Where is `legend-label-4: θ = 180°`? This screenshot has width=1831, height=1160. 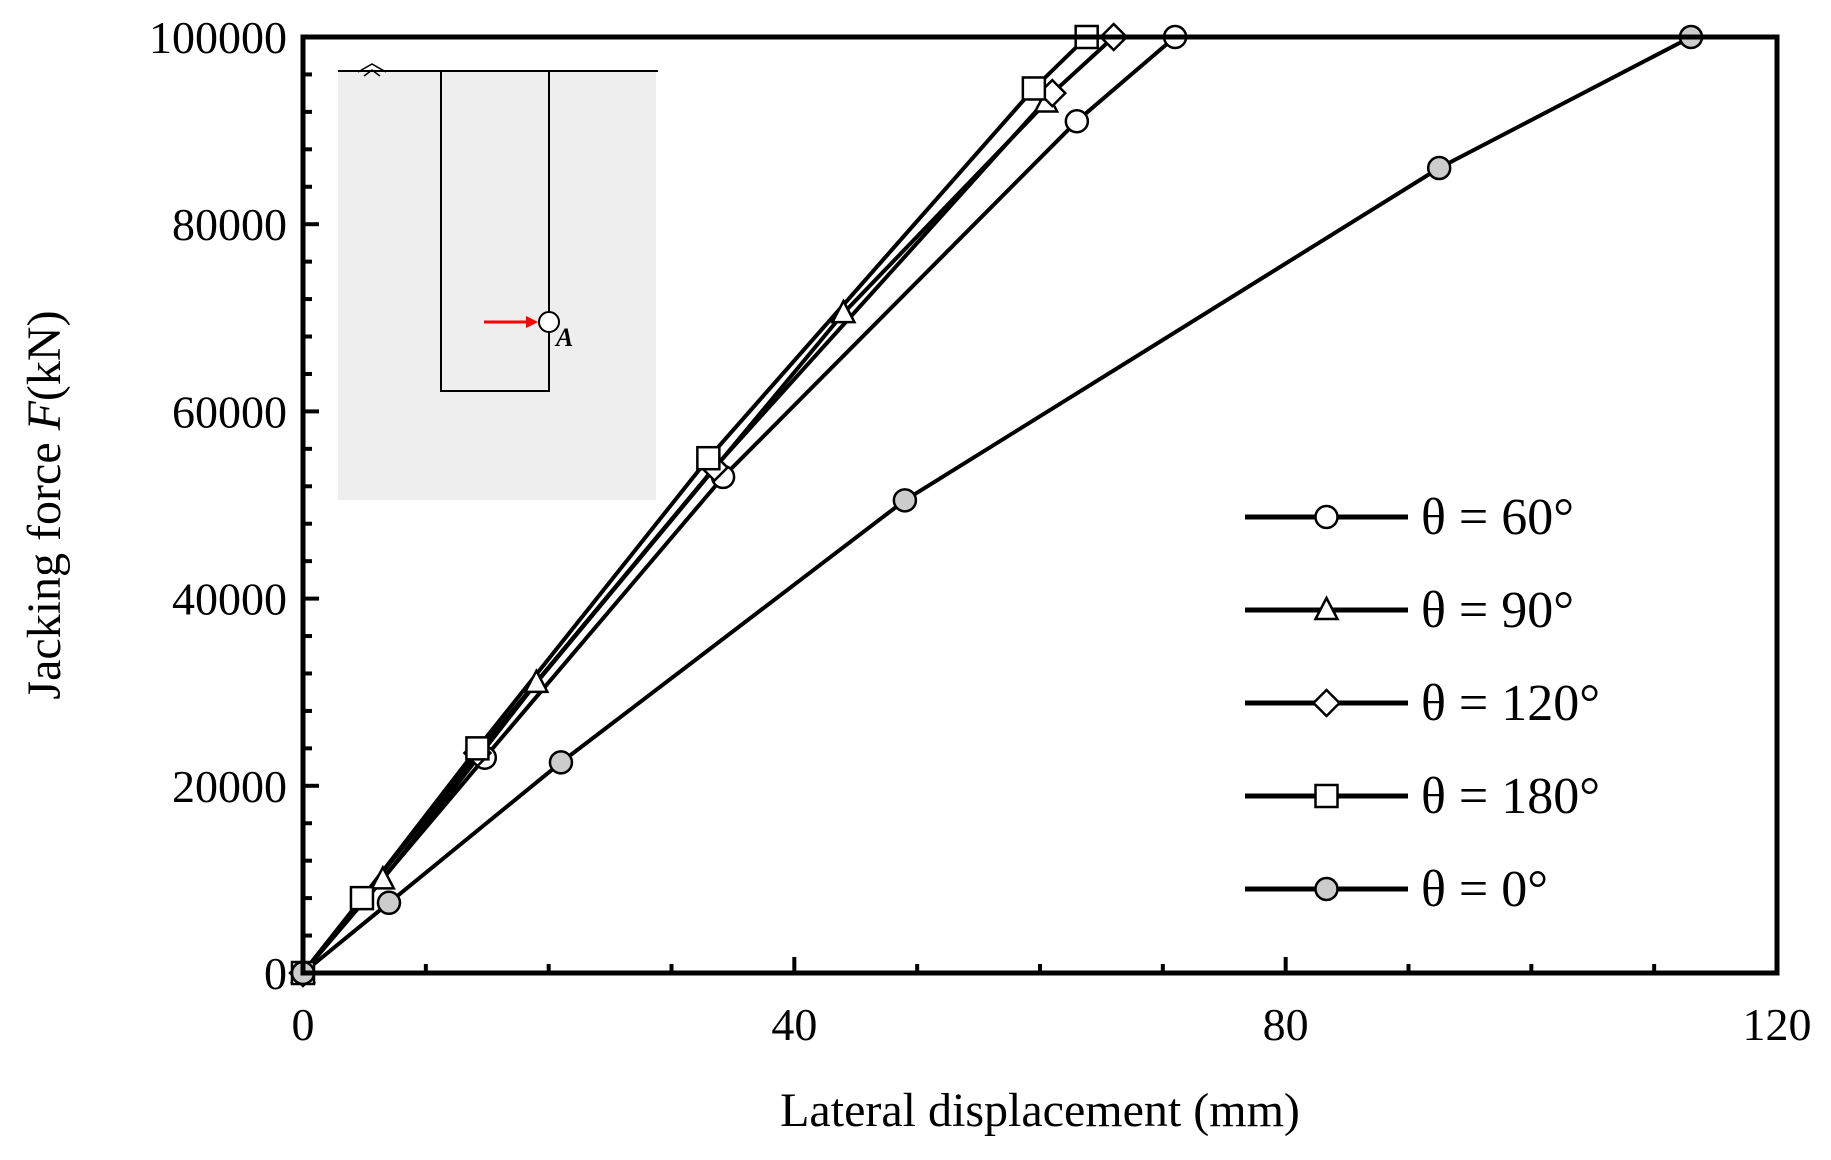 legend-label-4: θ = 180° is located at coordinates (1510, 796).